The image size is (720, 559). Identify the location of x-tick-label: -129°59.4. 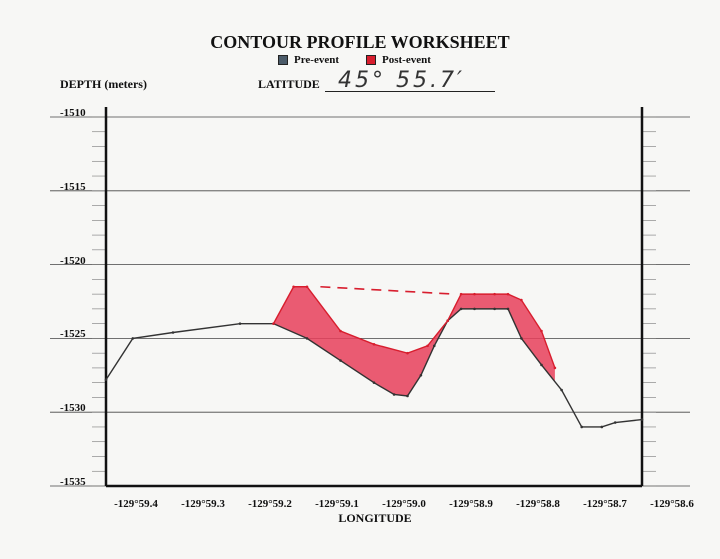
(136, 504).